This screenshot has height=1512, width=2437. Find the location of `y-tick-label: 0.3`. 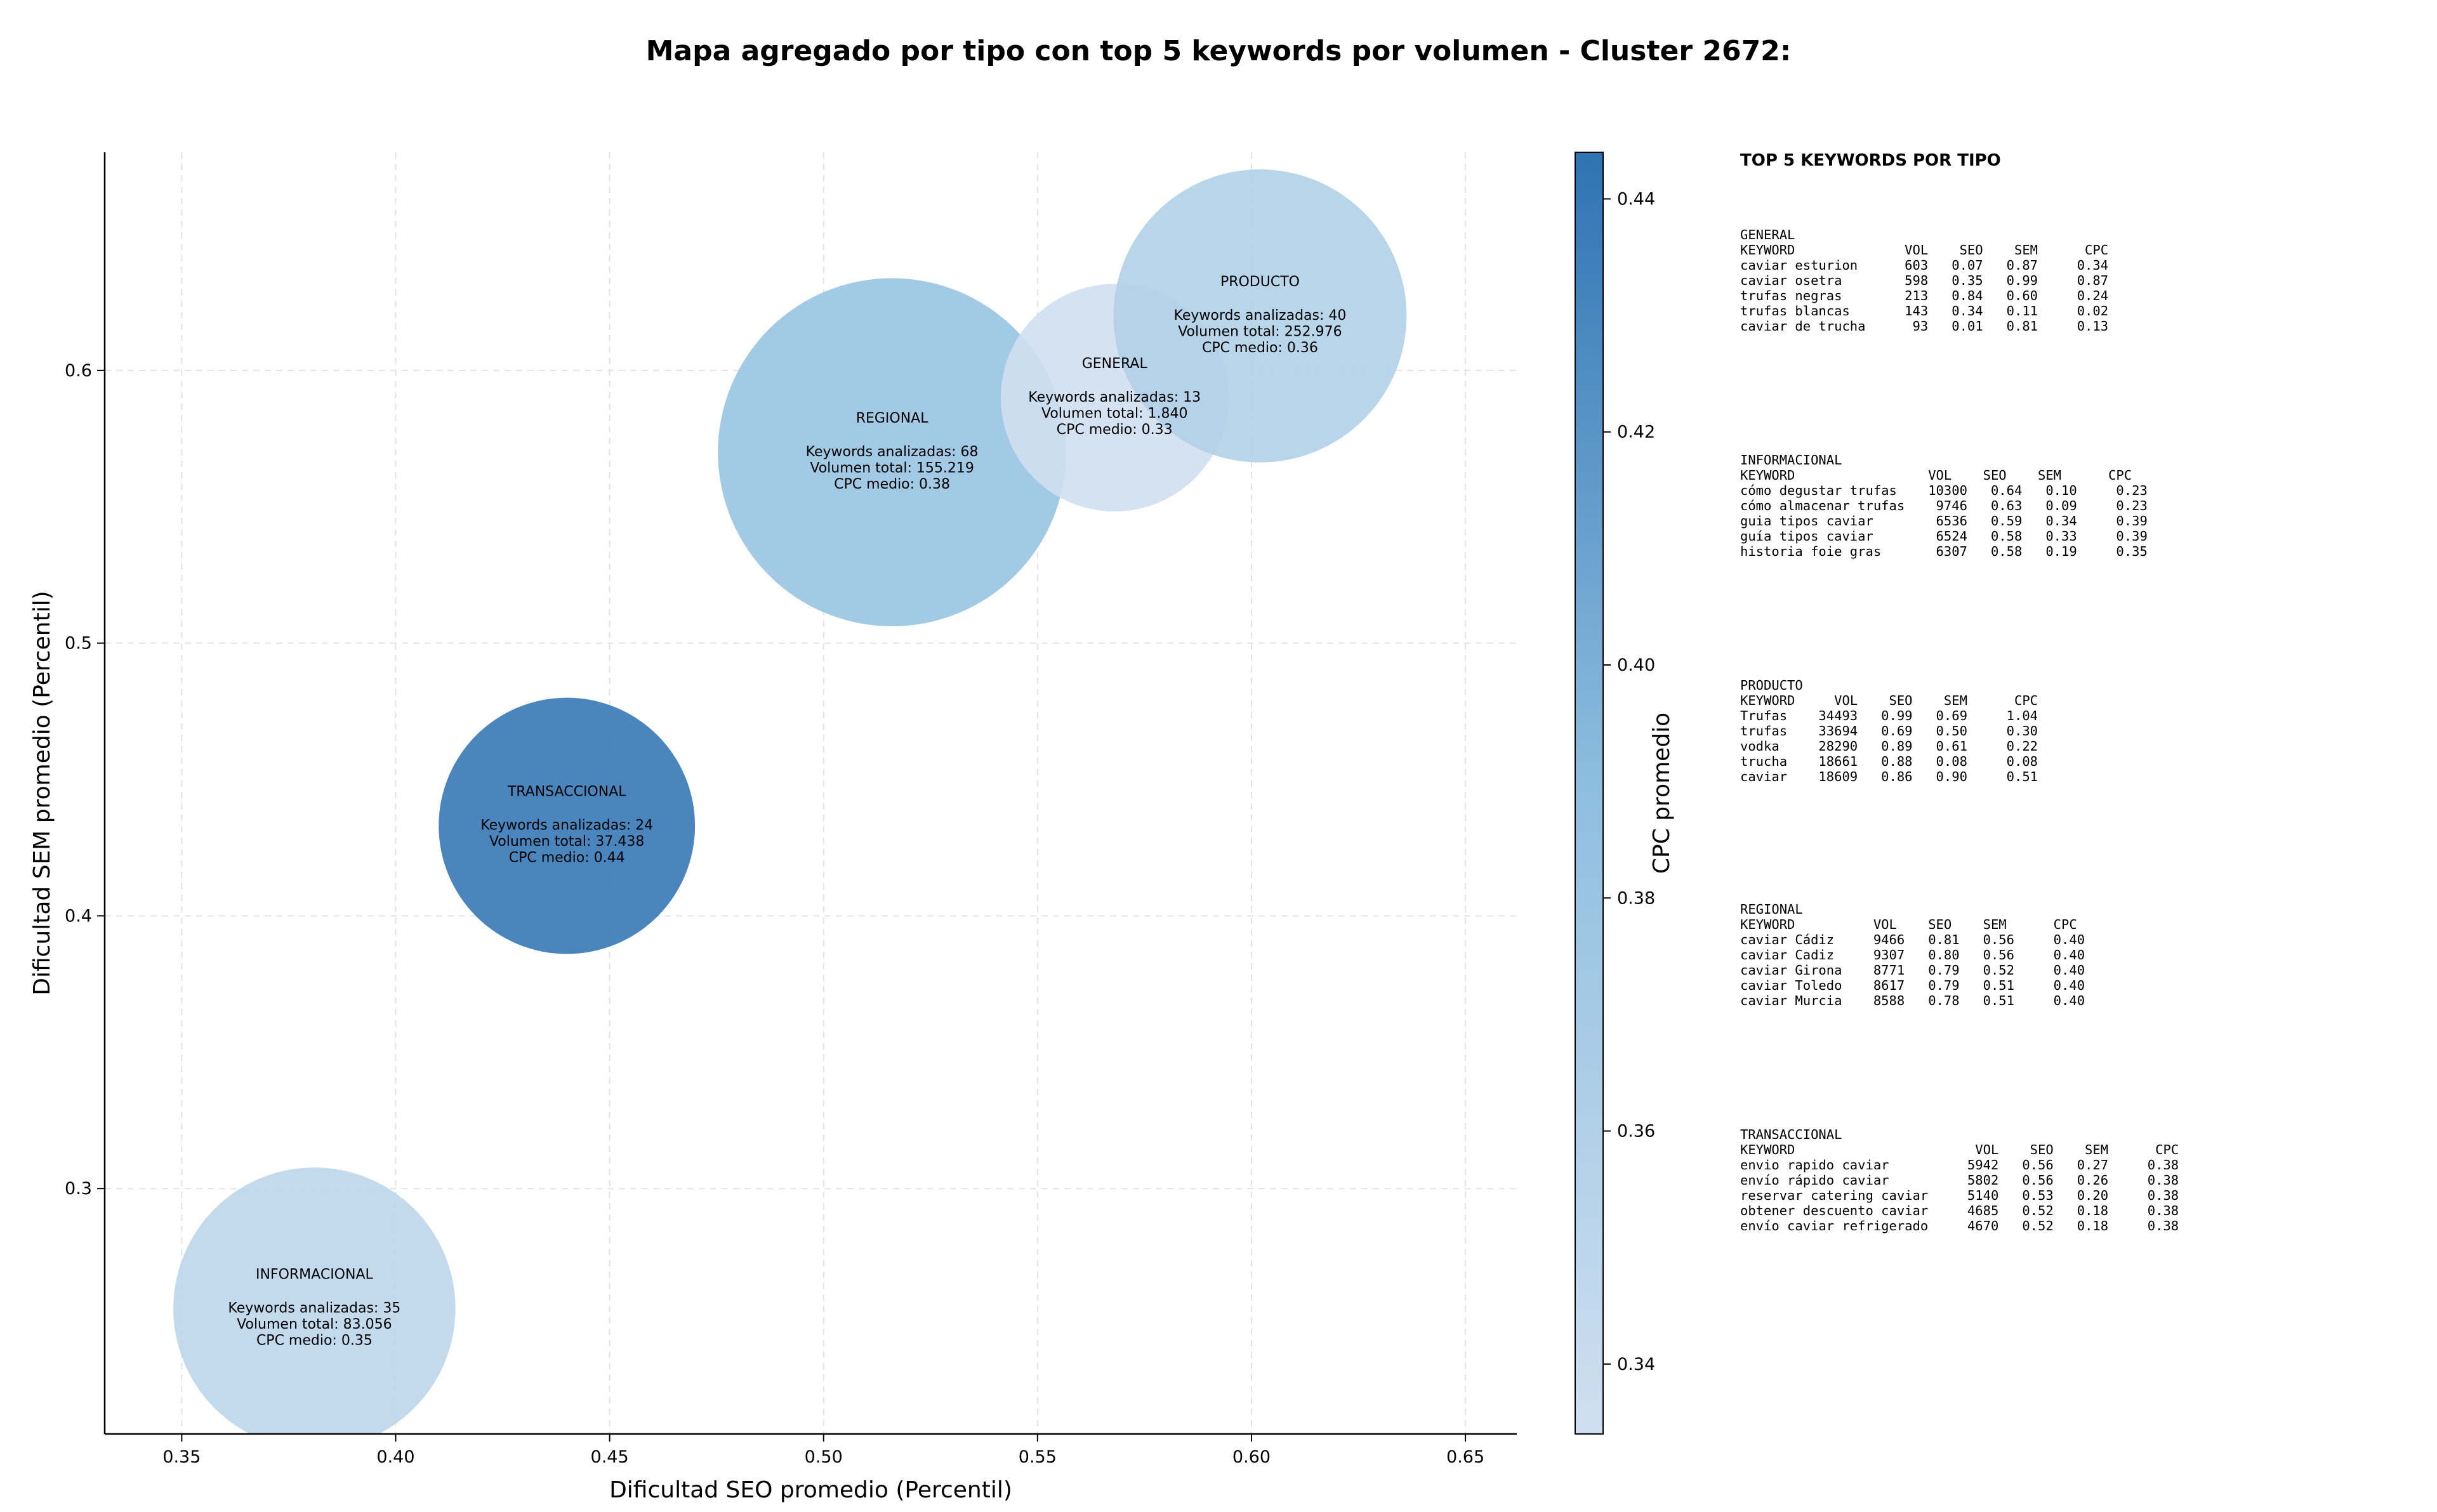

y-tick-label: 0.3 is located at coordinates (78, 1189).